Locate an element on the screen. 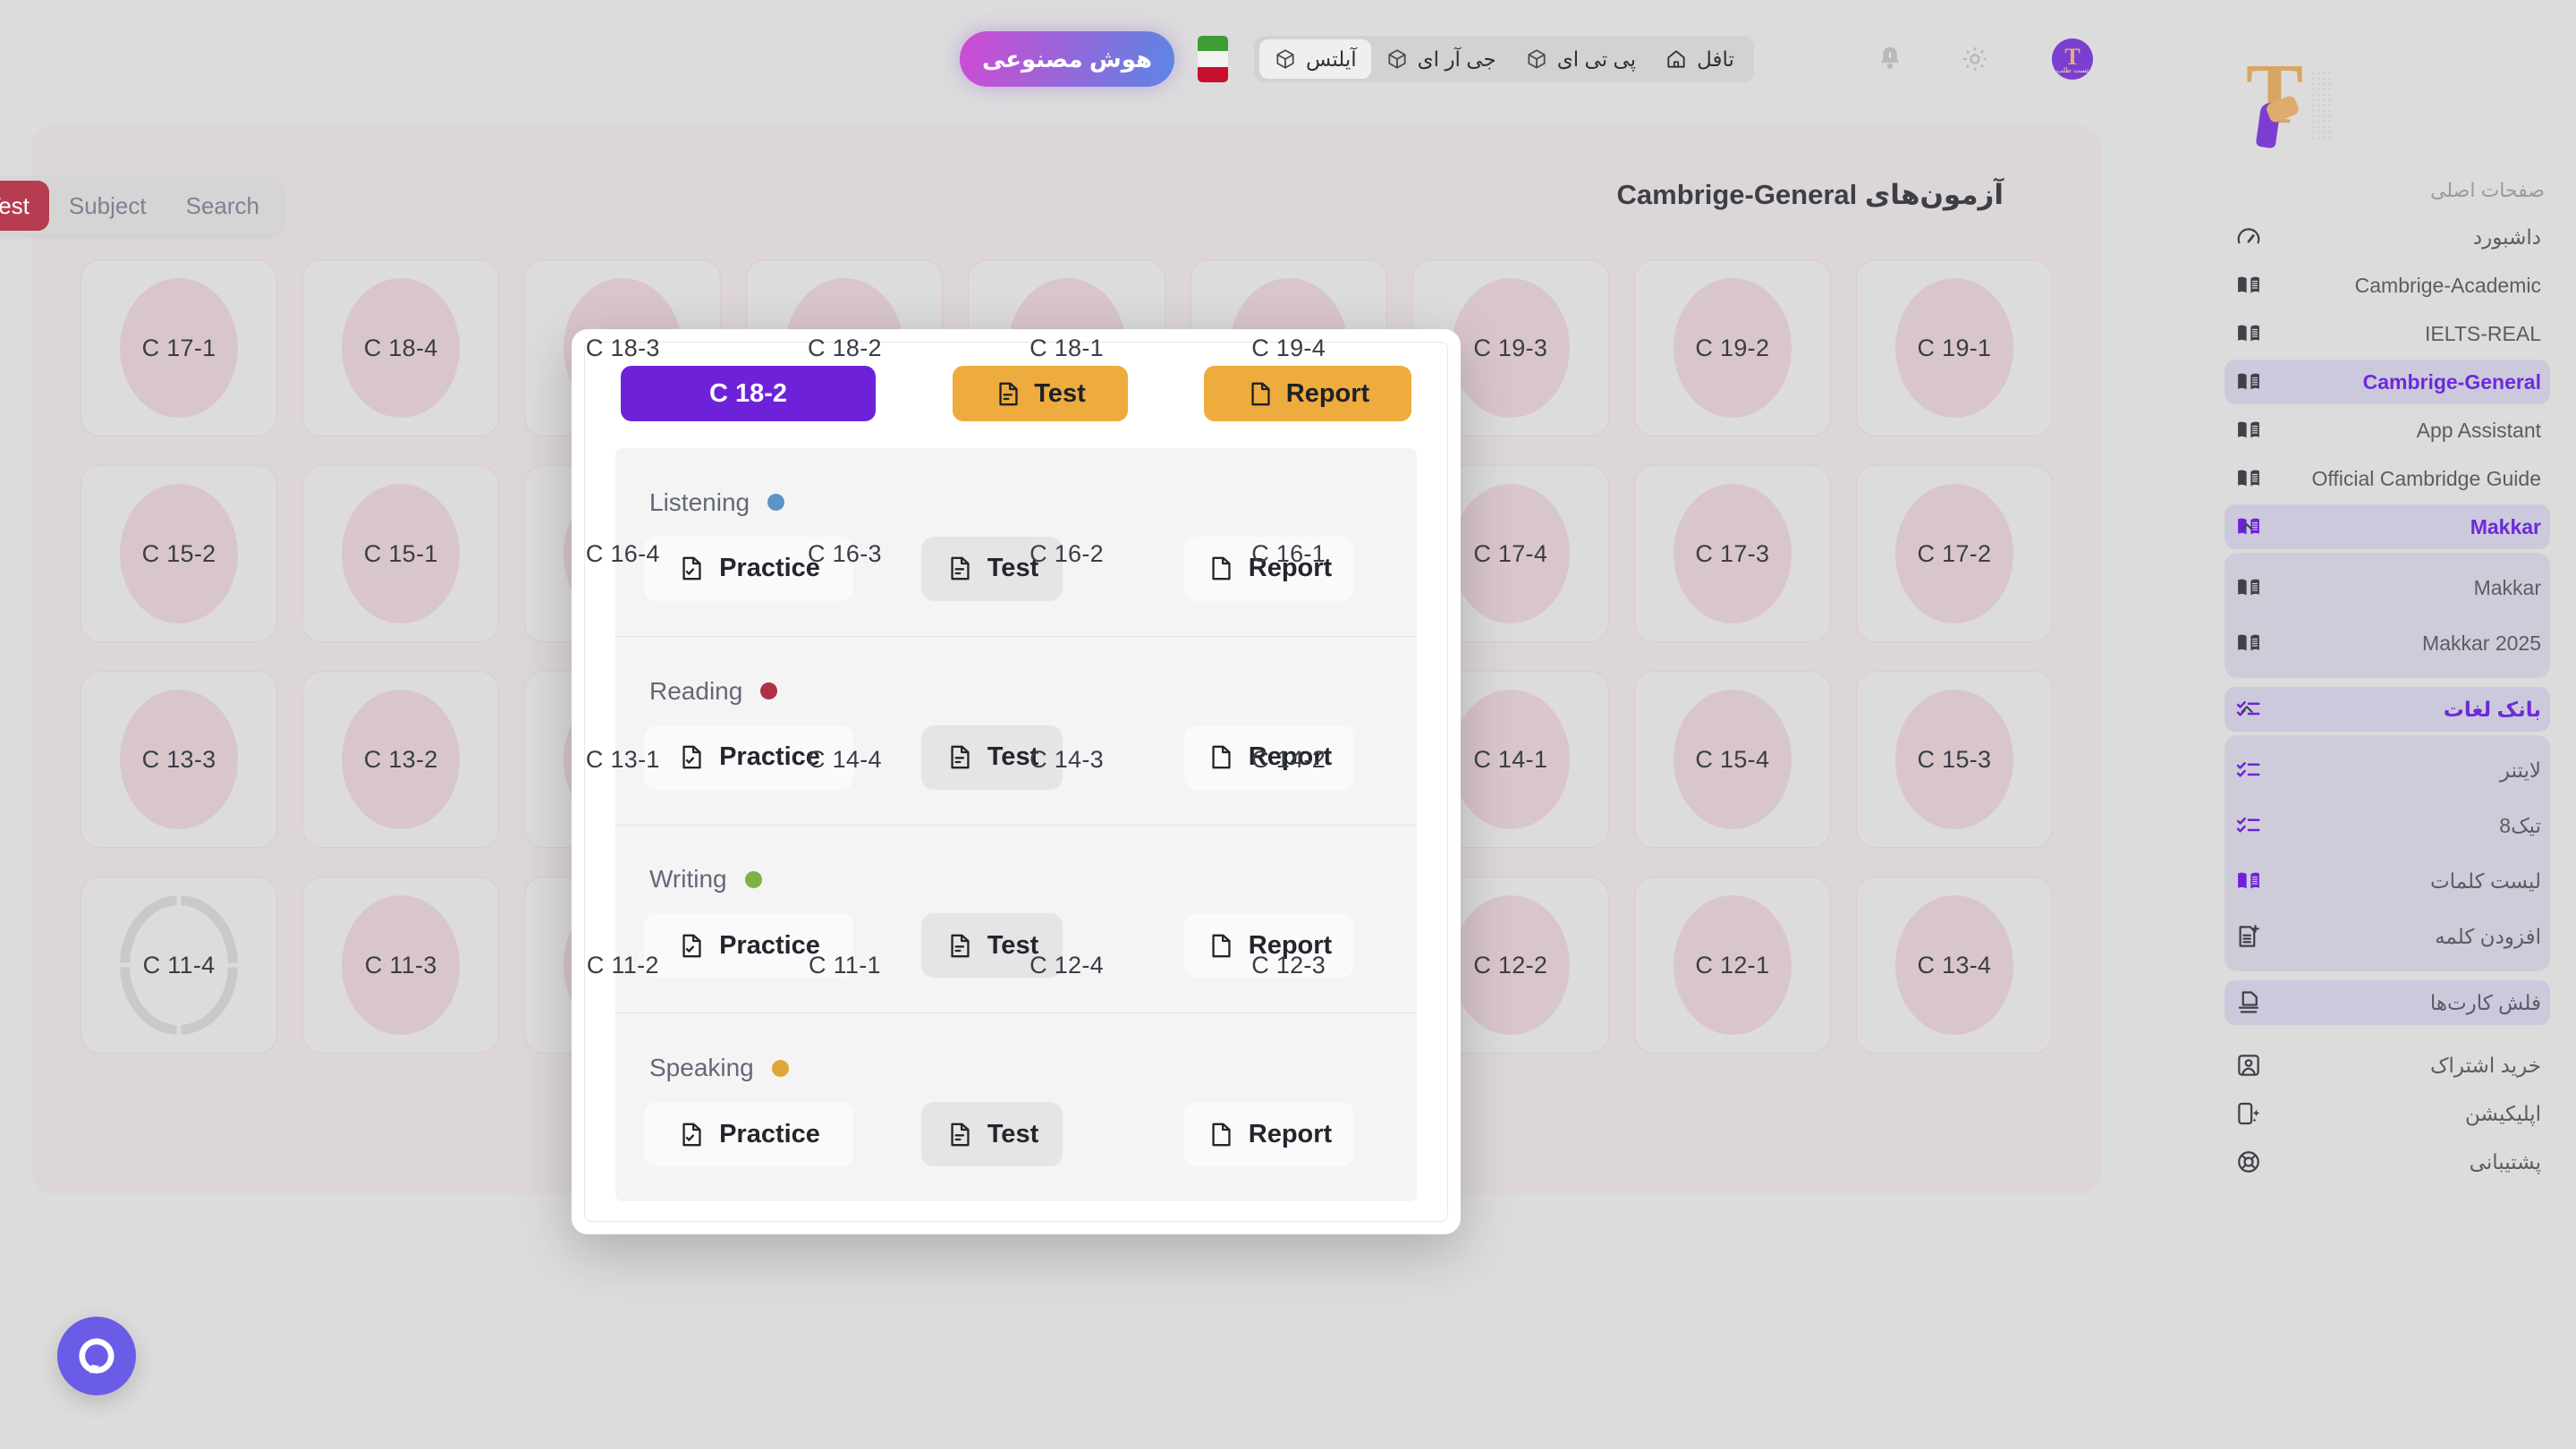 This screenshot has height=1449, width=2576. sidebar-item-ielts-real: IELTS-REAL is located at coordinates (2388, 333).